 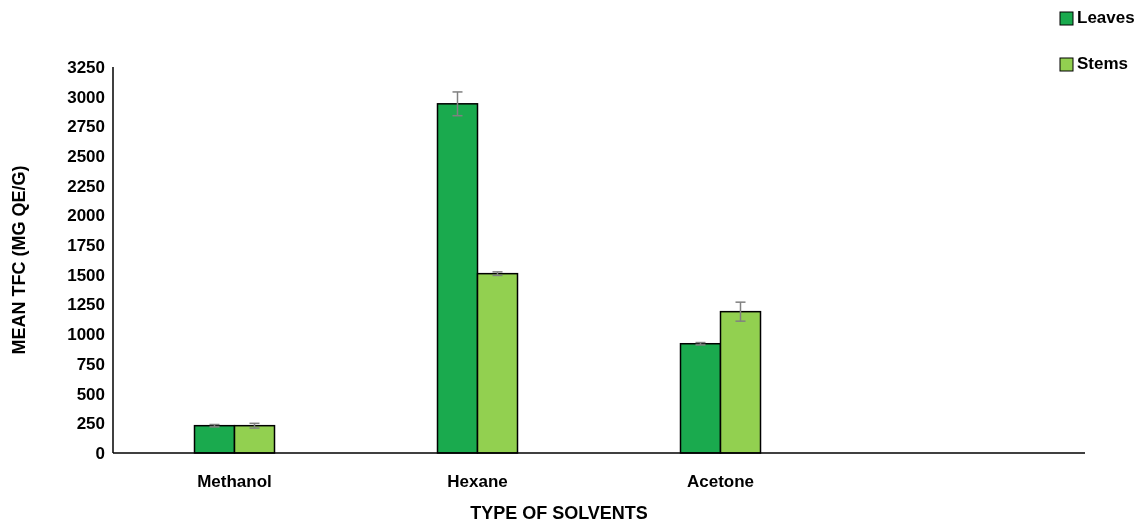 What do you see at coordinates (86, 67) in the screenshot?
I see `y-tick-label: 3250` at bounding box center [86, 67].